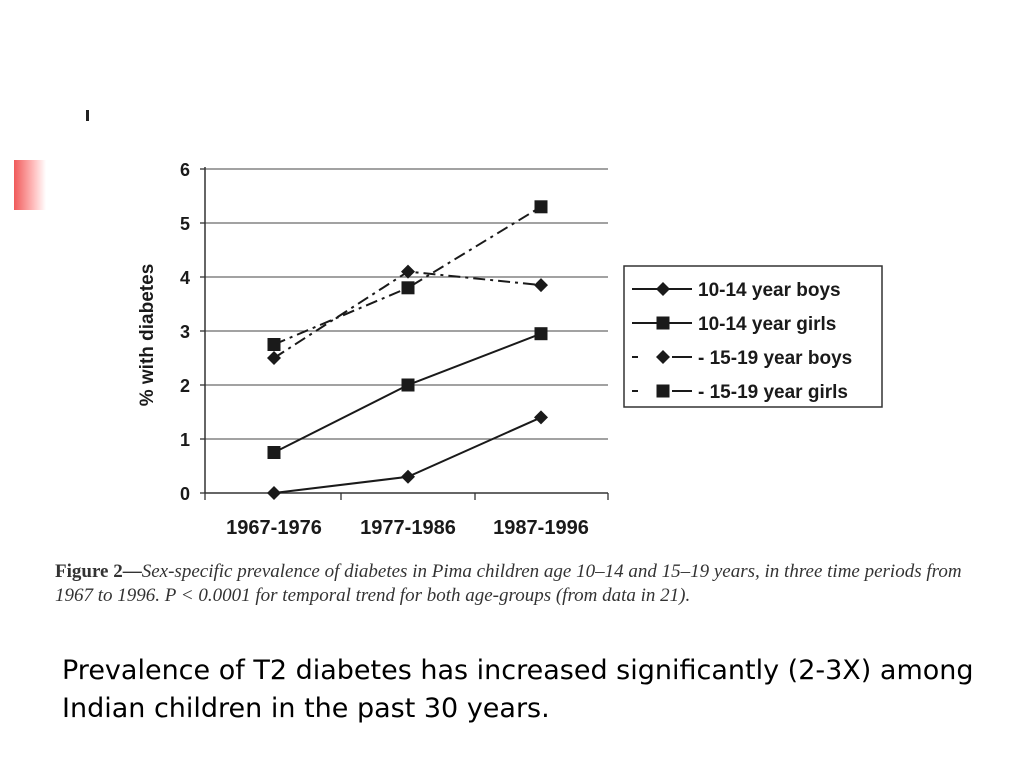  Describe the element at coordinates (767, 324) in the screenshot. I see `legend-label: 10-14 year girls` at that location.